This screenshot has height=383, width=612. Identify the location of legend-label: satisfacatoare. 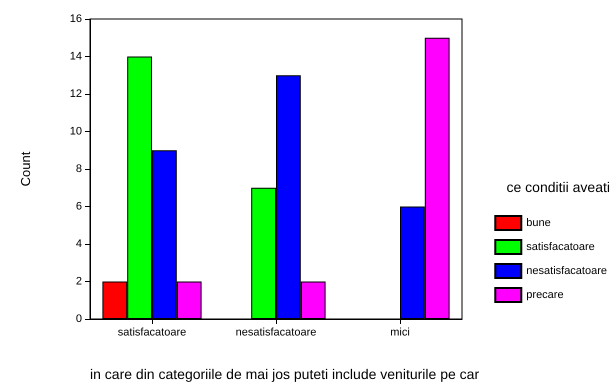
(560, 247).